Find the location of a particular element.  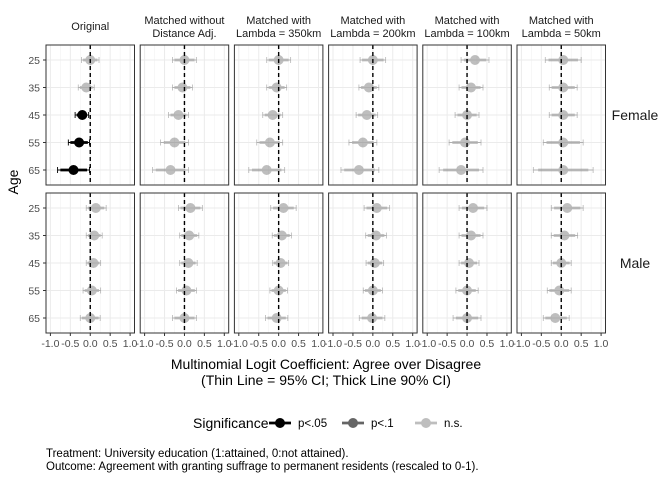

facet-title-0: Original is located at coordinates (90, 27).